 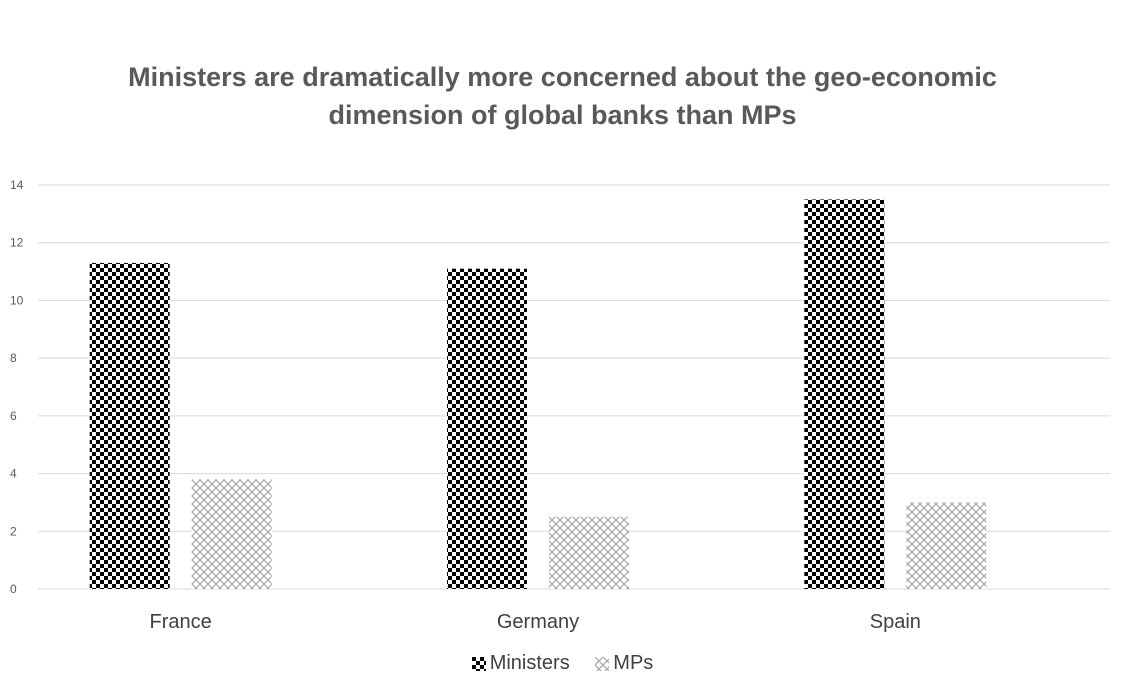 What do you see at coordinates (181, 622) in the screenshot?
I see `x-tick-label: France` at bounding box center [181, 622].